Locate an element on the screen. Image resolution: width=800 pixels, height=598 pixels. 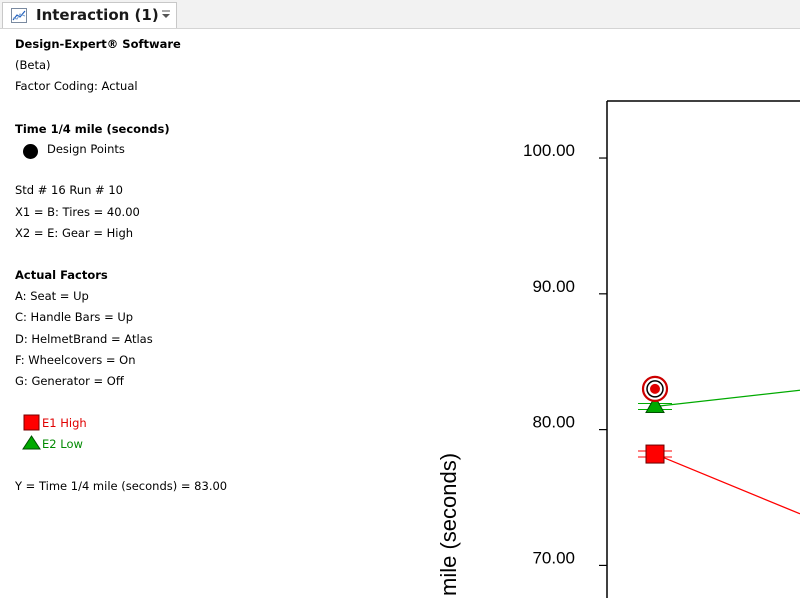
factor-item: A: Seat = Up is located at coordinates (52, 296).